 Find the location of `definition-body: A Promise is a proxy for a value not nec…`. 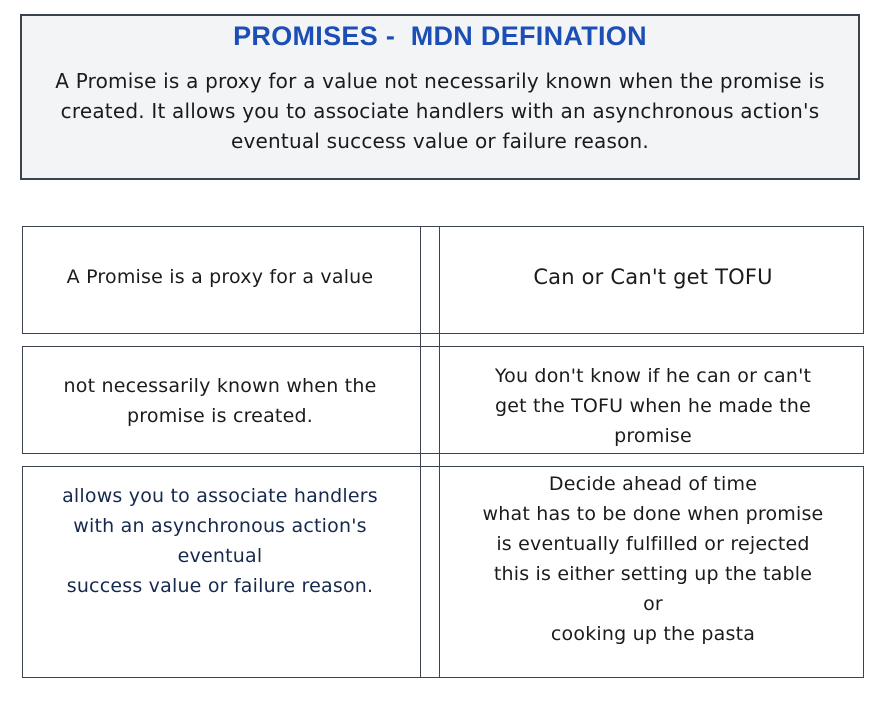

definition-body: A Promise is a proxy for a value not nec… is located at coordinates (440, 111).